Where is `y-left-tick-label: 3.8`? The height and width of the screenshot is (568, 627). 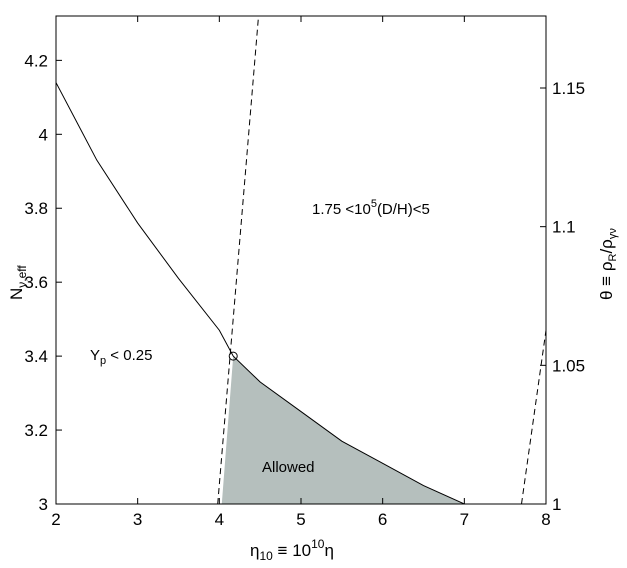 y-left-tick-label: 3.8 is located at coordinates (36, 208).